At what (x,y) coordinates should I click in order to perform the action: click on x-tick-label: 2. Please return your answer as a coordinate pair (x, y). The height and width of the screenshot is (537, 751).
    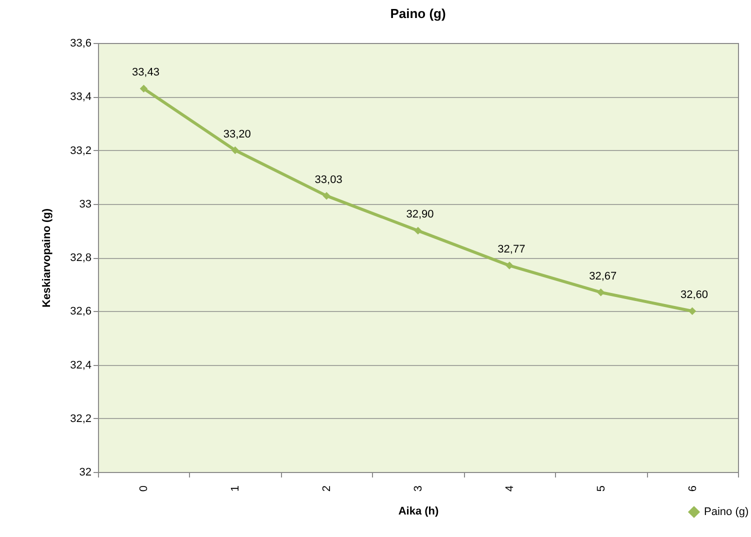
    Looking at the image, I should click on (327, 489).